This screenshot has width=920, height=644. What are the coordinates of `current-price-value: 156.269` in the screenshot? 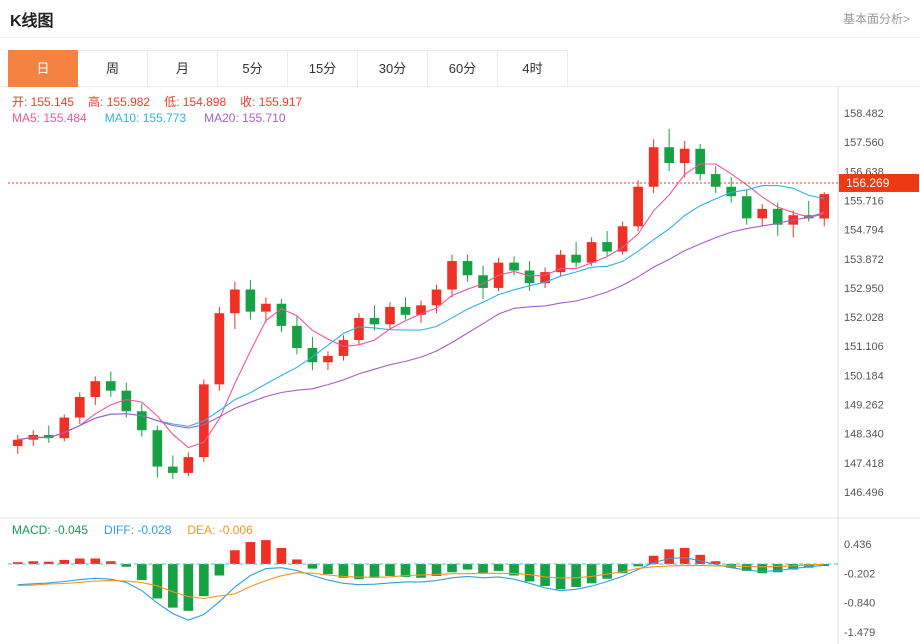 It's located at (868, 183).